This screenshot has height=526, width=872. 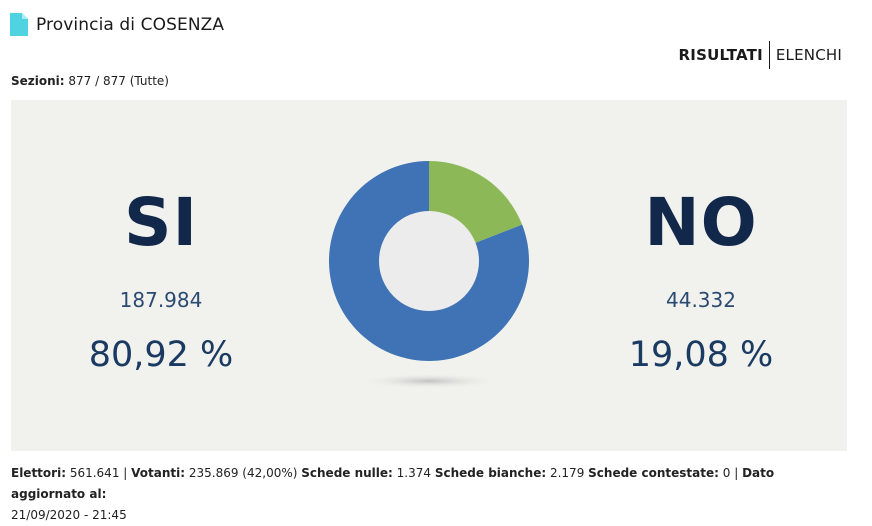 What do you see at coordinates (701, 355) in the screenshot?
I see `no-percent: 19,08 %` at bounding box center [701, 355].